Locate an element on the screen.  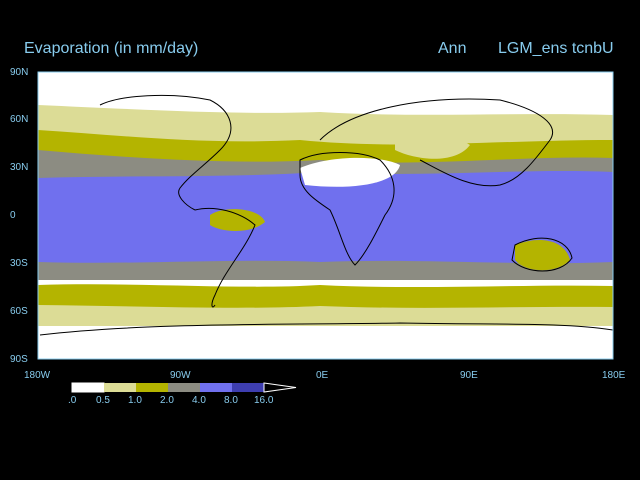
x-tick-label: 180W is located at coordinates (37, 375).